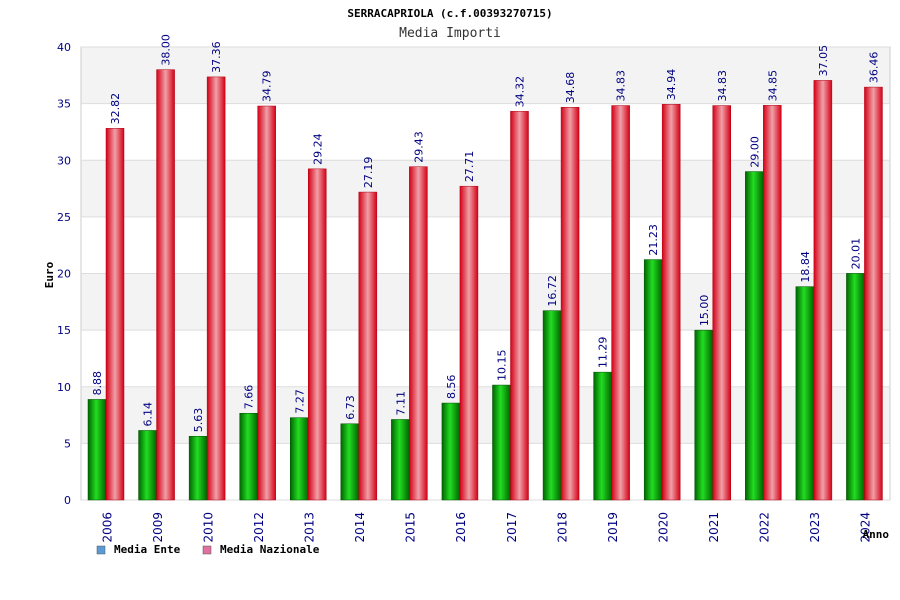 This screenshot has height=600, width=900. Describe the element at coordinates (115, 314) in the screenshot. I see `bar-media-nazionale-2006` at that location.